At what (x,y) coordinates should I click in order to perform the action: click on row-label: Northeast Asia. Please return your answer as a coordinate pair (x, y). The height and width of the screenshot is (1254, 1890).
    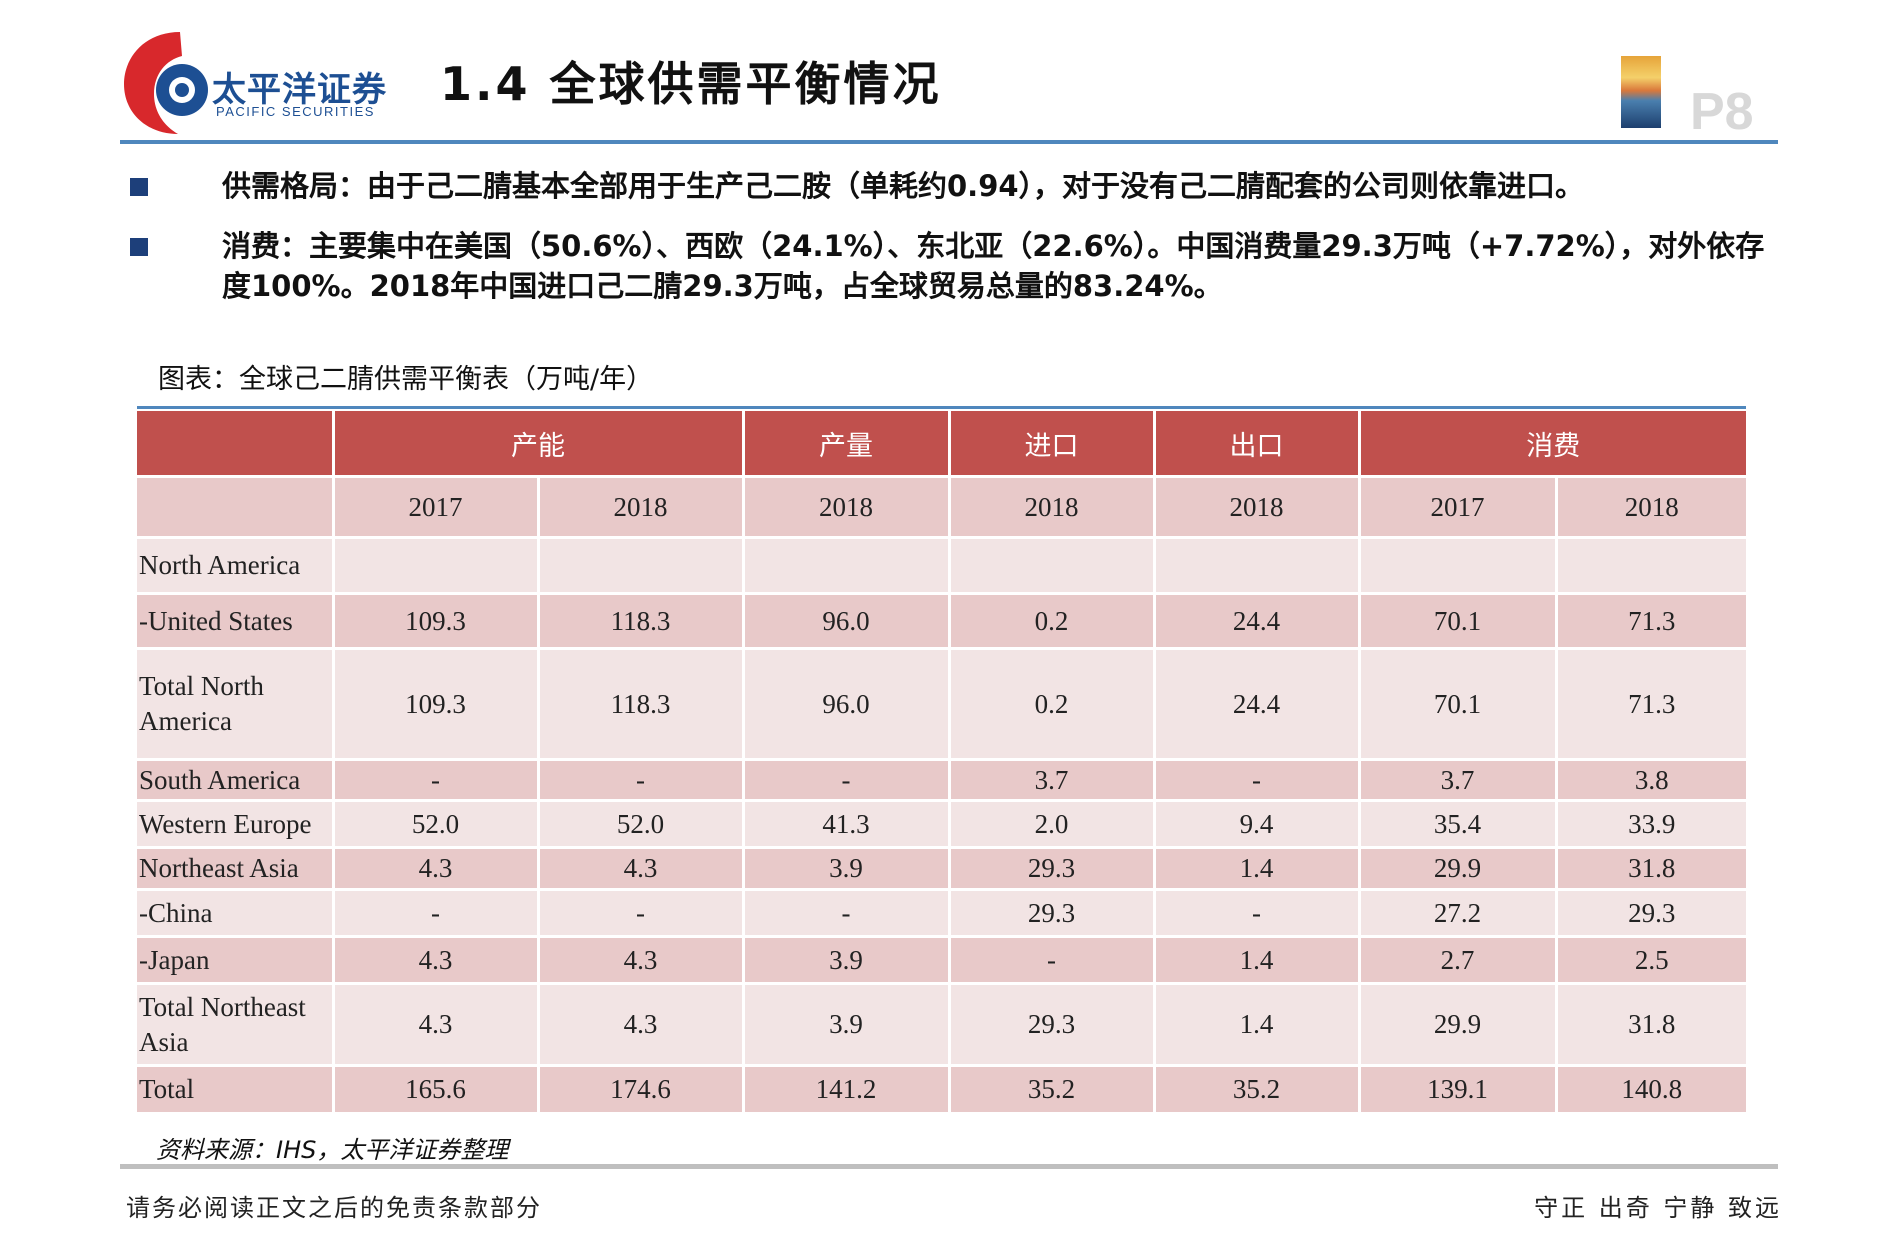
    Looking at the image, I should click on (236, 869).